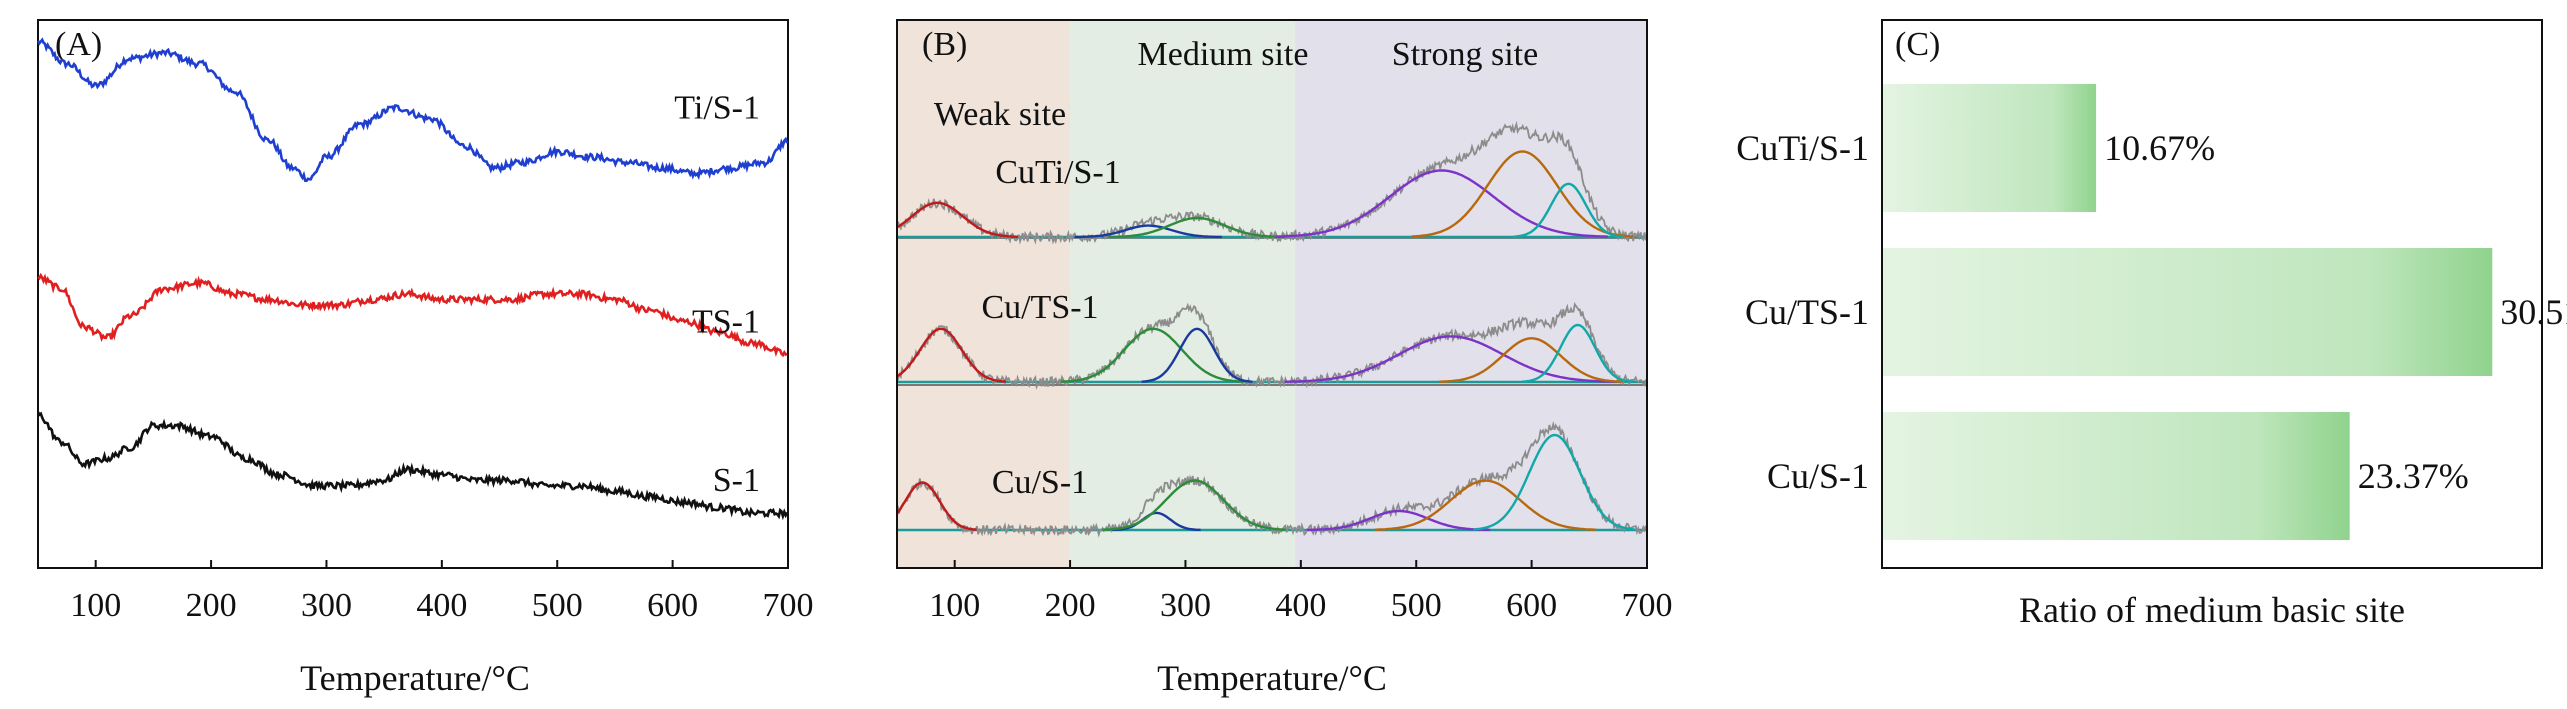 Image resolution: width=2567 pixels, height=709 pixels. I want to click on panel-a-tick-label-500: 500, so click(557, 605).